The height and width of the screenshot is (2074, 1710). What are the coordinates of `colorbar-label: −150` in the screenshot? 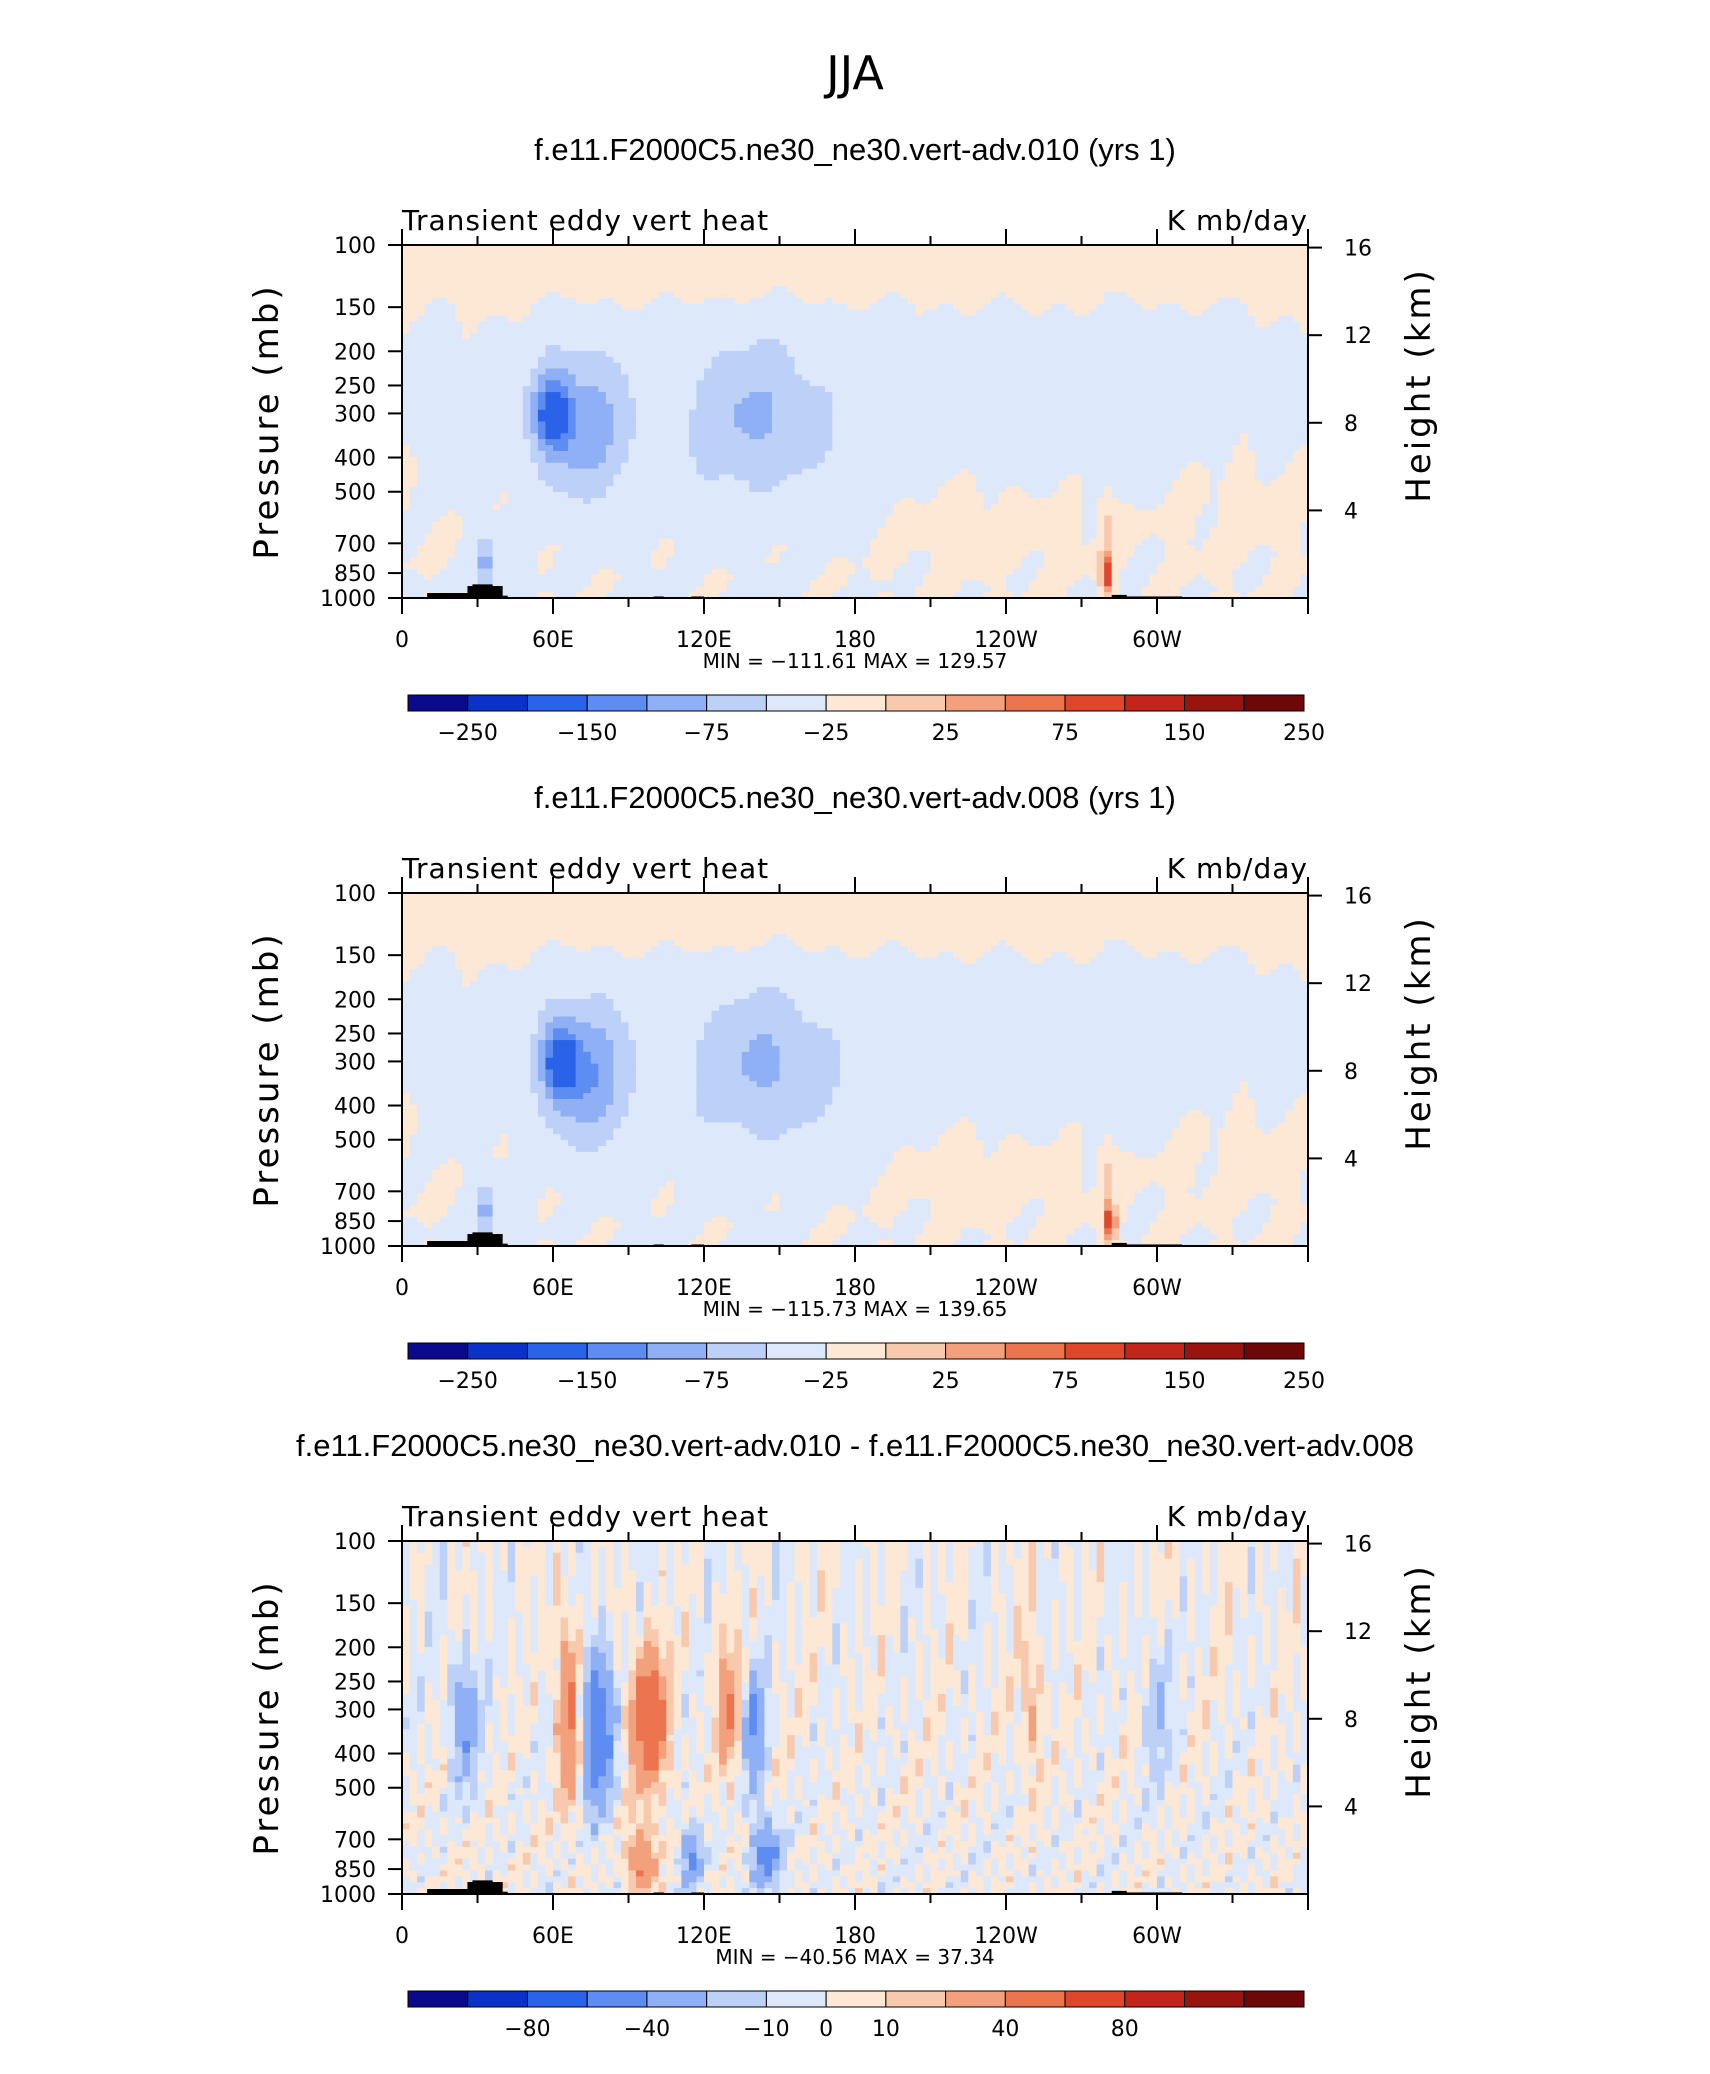 It's located at (587, 733).